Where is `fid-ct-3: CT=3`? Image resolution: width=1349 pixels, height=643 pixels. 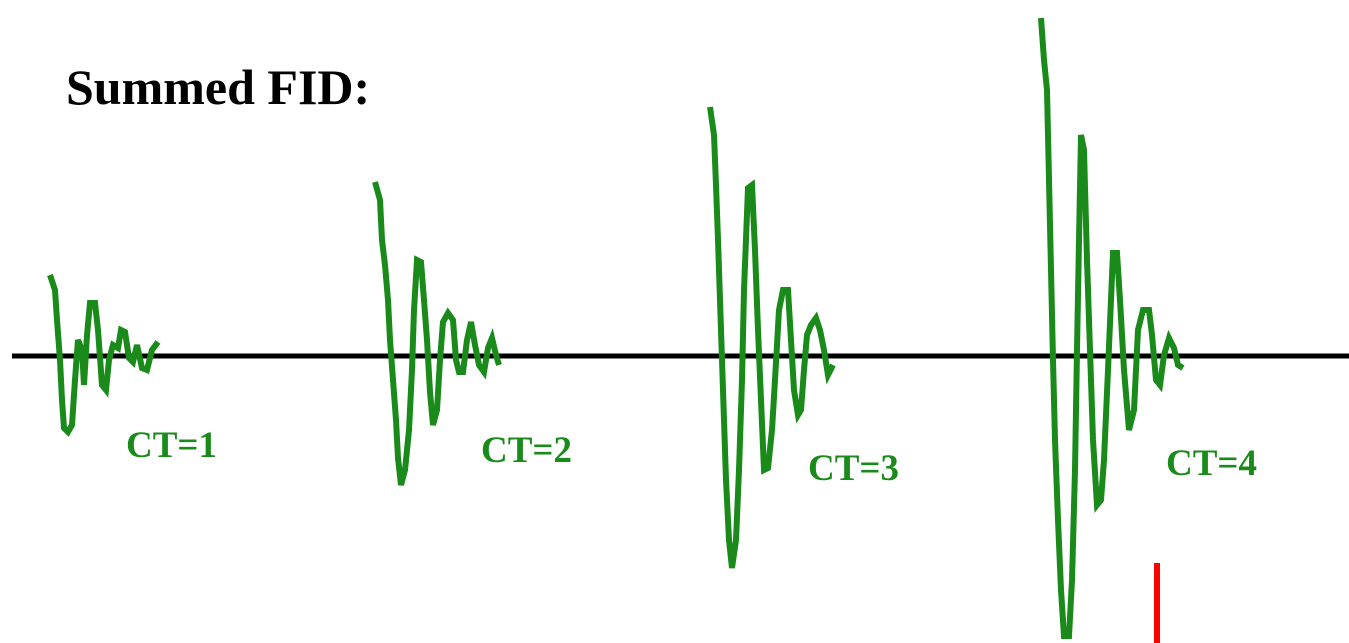 fid-ct-3: CT=3 is located at coordinates (803, 337).